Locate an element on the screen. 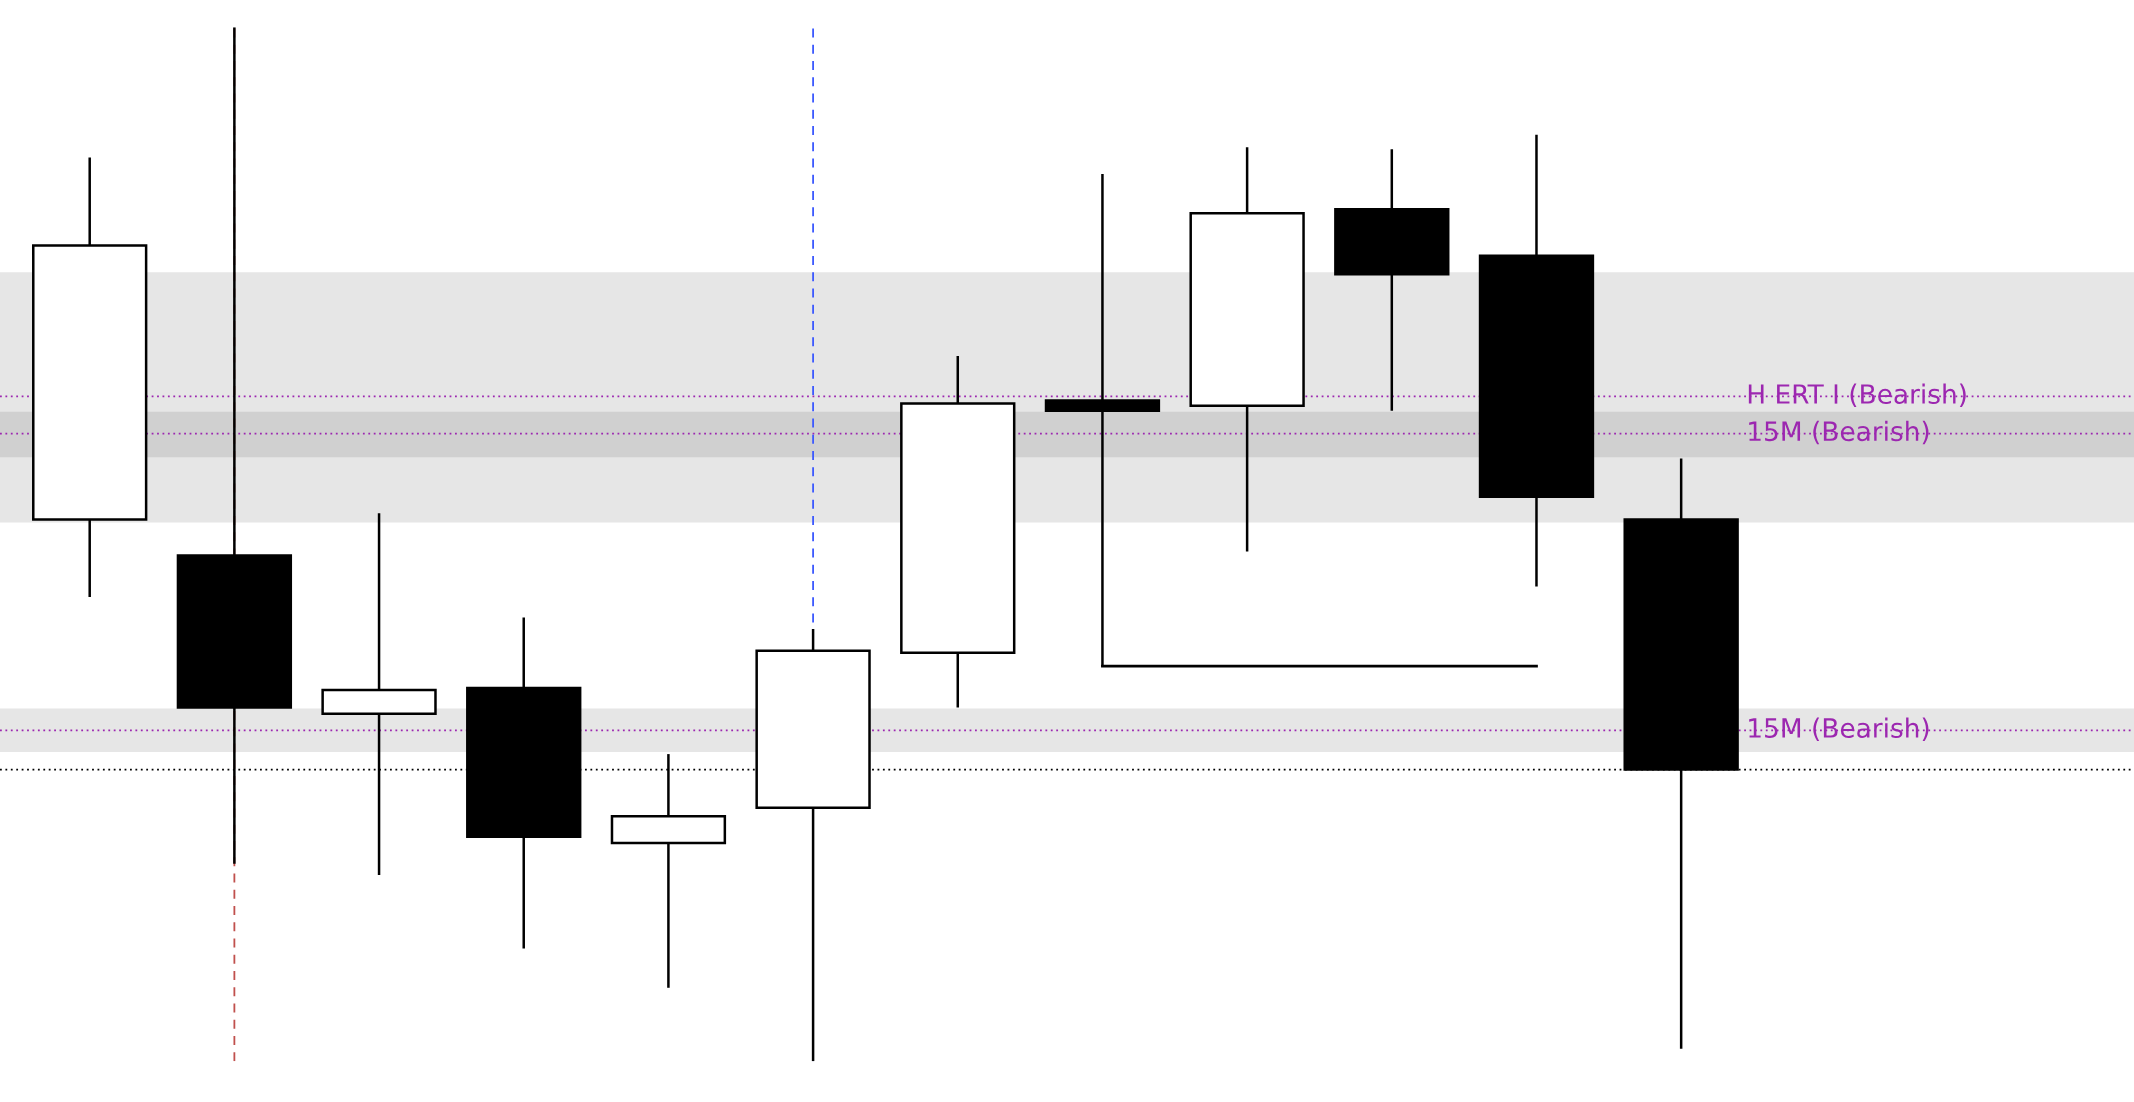 Image resolution: width=2134 pixels, height=1102 pixels. ref-line-label: H ERT I (Bearish) is located at coordinates (1857, 395).